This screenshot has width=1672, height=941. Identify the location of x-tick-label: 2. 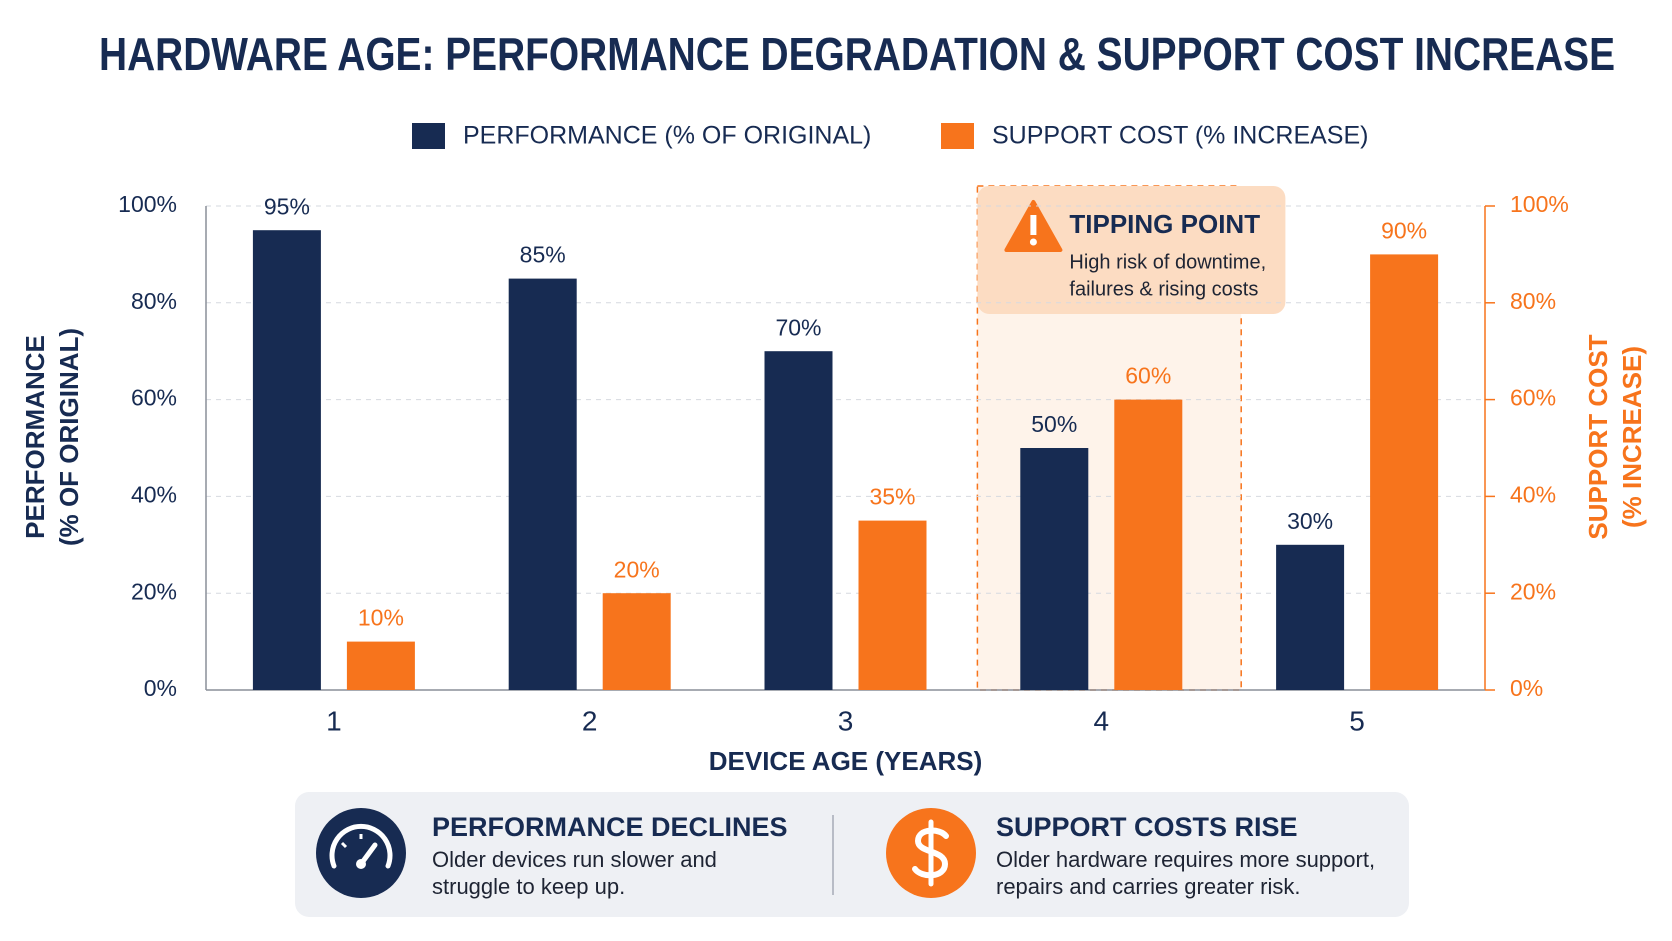
(590, 720).